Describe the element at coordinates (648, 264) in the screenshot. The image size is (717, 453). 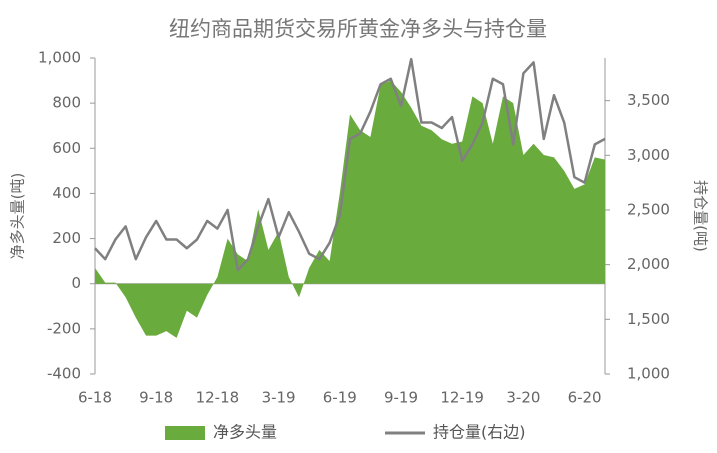
I see `y2-tick-label: 2,000` at that location.